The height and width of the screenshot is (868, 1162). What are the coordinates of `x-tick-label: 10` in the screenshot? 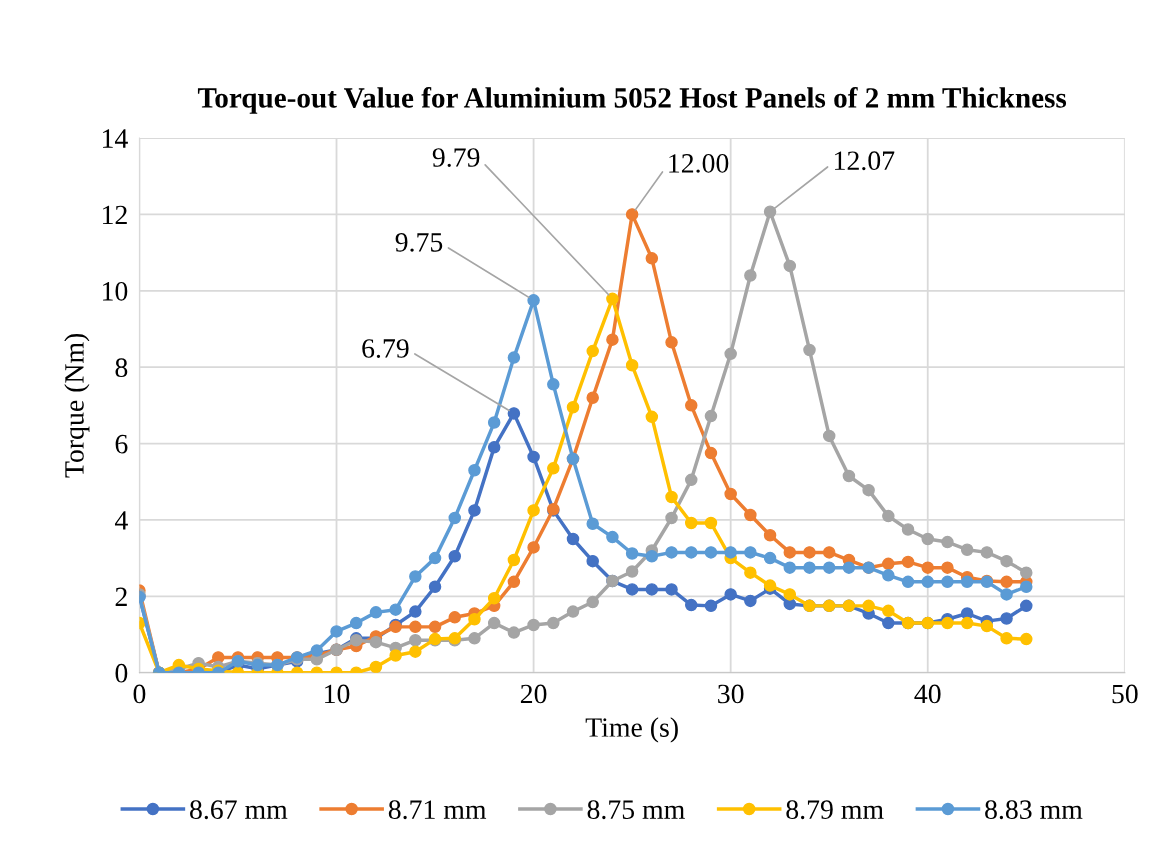 It's located at (337, 694).